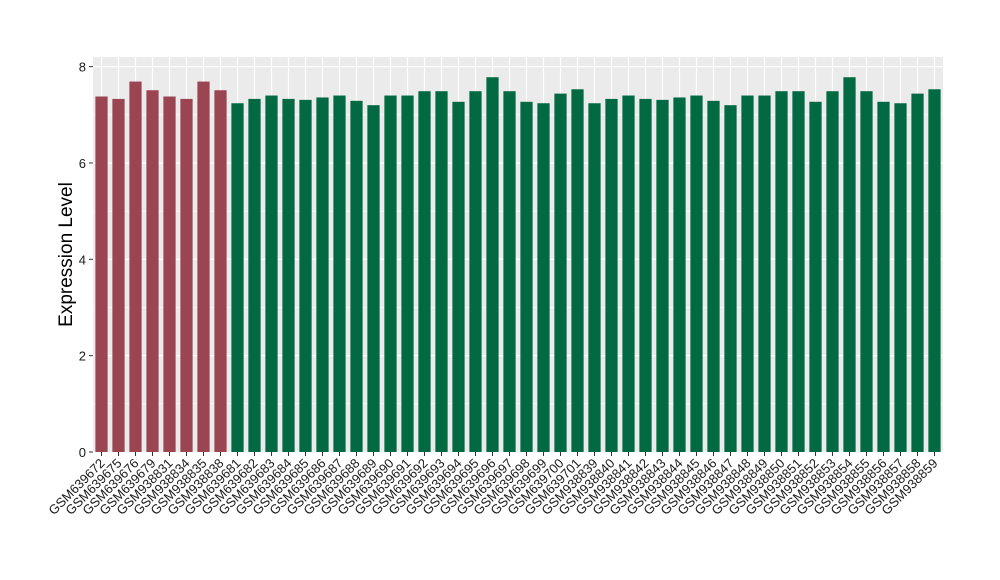 The width and height of the screenshot is (1000, 580). Describe the element at coordinates (305, 275) in the screenshot. I see `bar-GSM639685` at that location.